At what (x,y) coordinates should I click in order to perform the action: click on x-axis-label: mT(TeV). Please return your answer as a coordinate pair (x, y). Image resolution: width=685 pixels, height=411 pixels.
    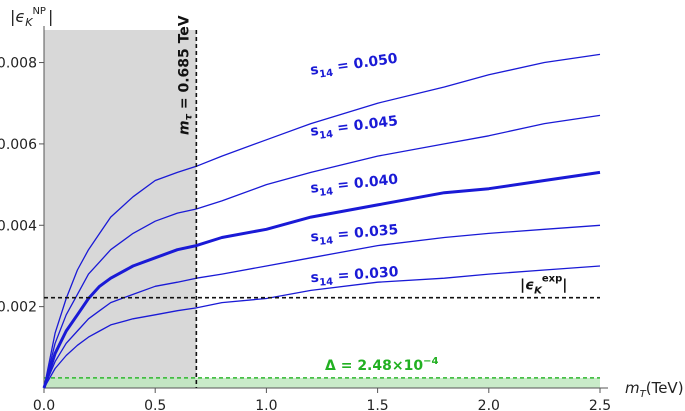
    Looking at the image, I should click on (654, 389).